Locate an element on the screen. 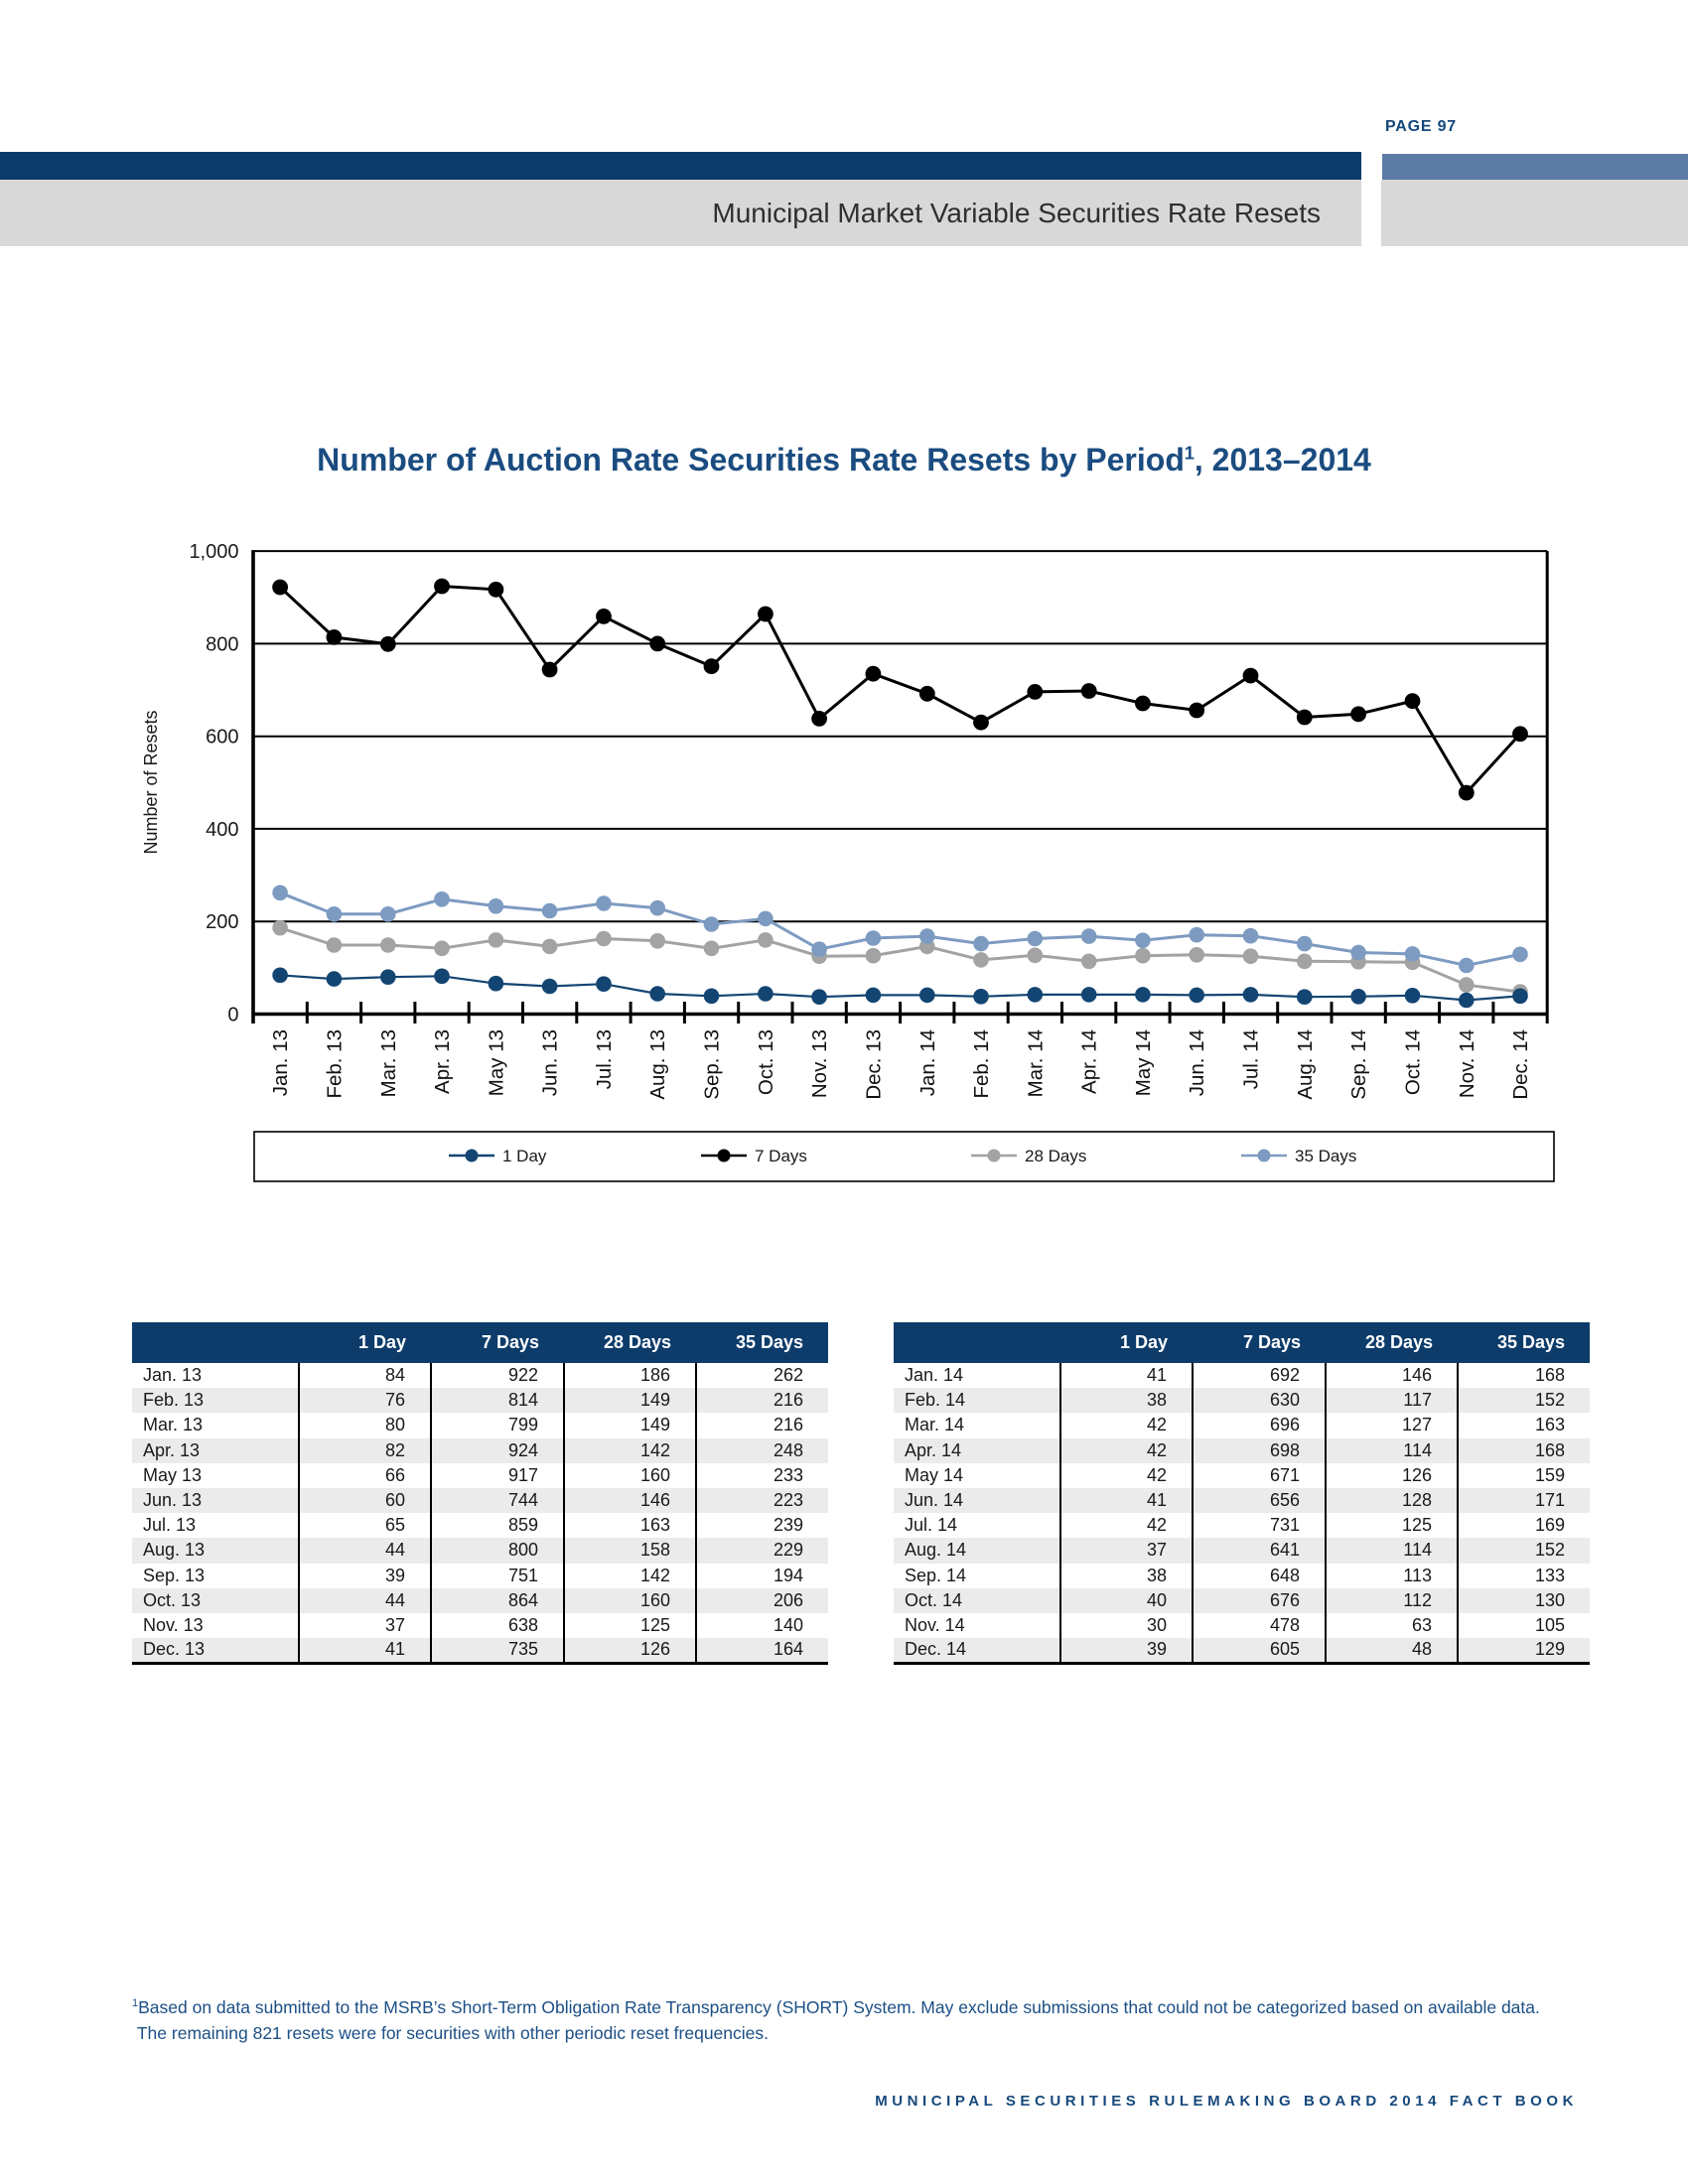 Image resolution: width=1688 pixels, height=2184 pixels. svg-text: 35 Days is located at coordinates (1325, 1156).